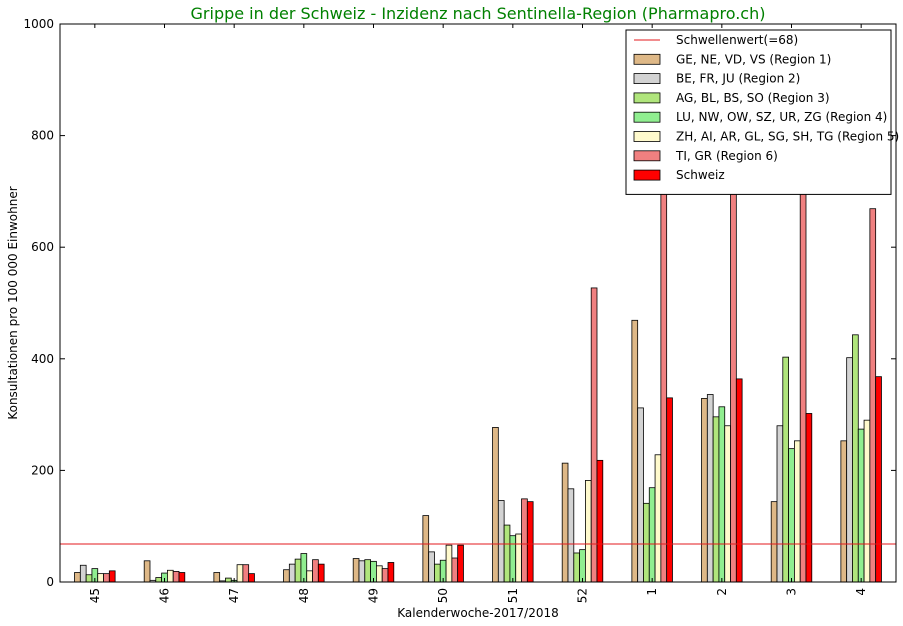 The image size is (903, 626). I want to click on x-tick-label: 47, so click(234, 595).